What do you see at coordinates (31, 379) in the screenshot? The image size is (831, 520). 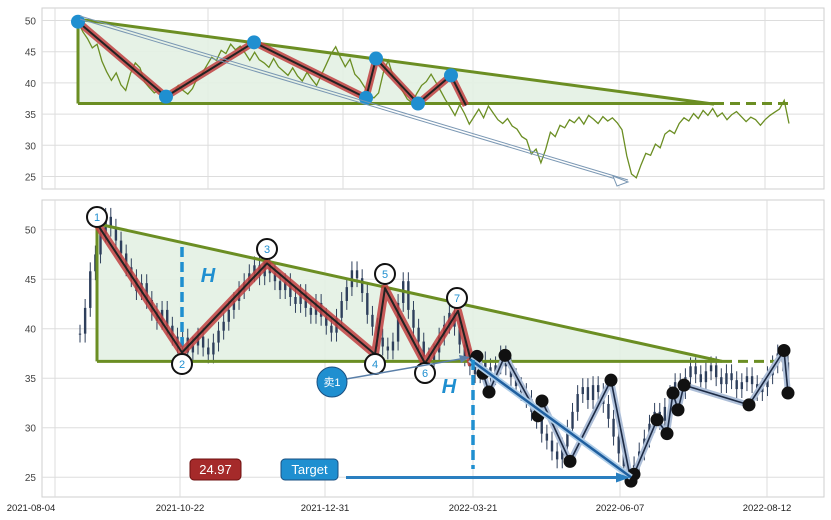 I see `bottom-y-tick-label: 35` at bounding box center [31, 379].